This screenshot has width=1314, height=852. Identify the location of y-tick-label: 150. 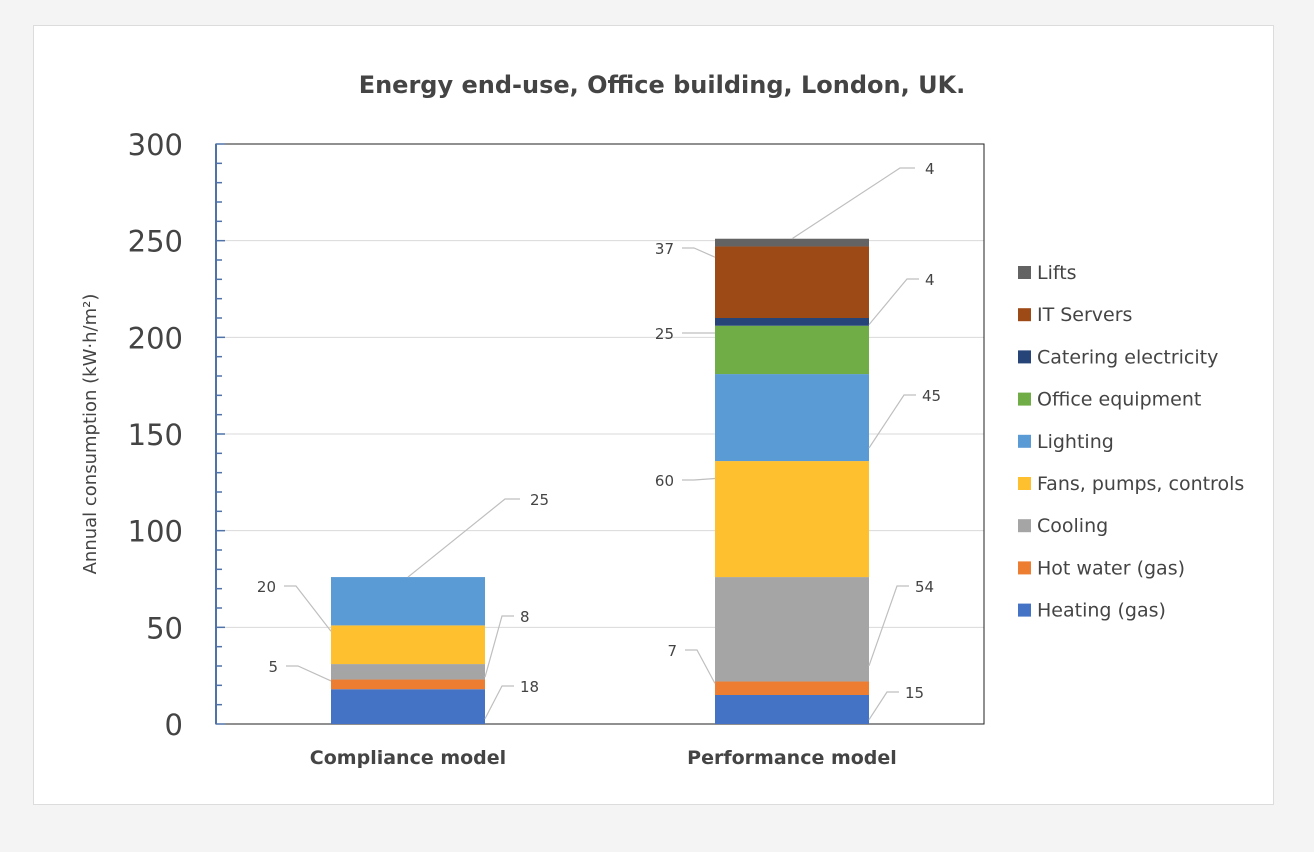
(155, 435).